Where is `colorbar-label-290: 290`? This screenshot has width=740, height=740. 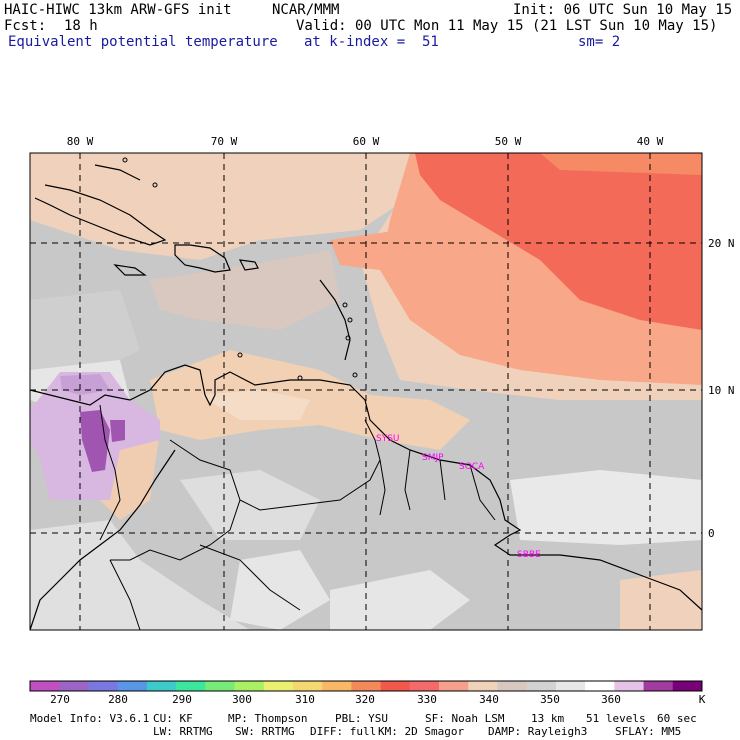
colorbar-label-290: 290 is located at coordinates (182, 699).